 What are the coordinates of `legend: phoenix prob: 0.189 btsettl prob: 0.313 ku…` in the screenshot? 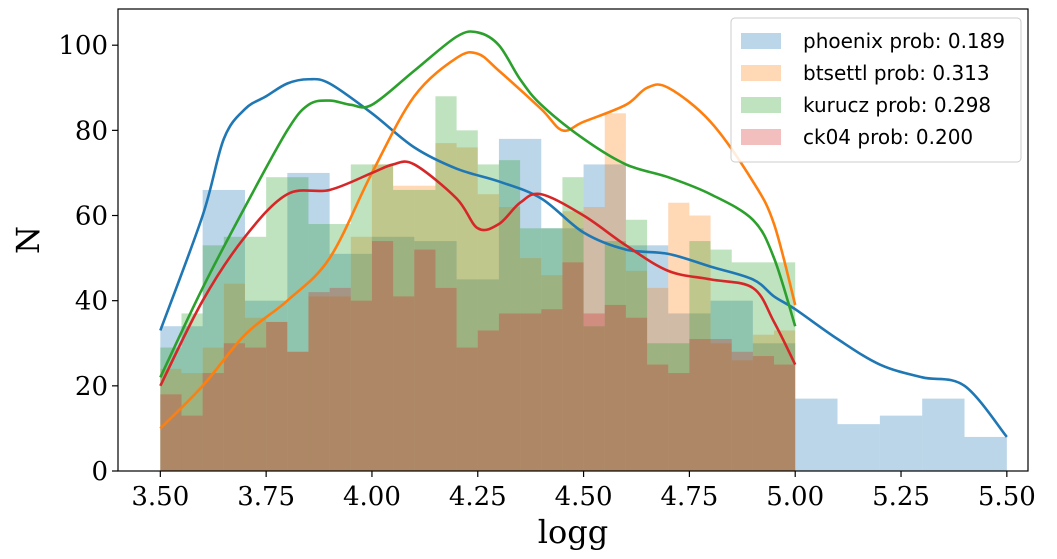 It's located at (876, 90).